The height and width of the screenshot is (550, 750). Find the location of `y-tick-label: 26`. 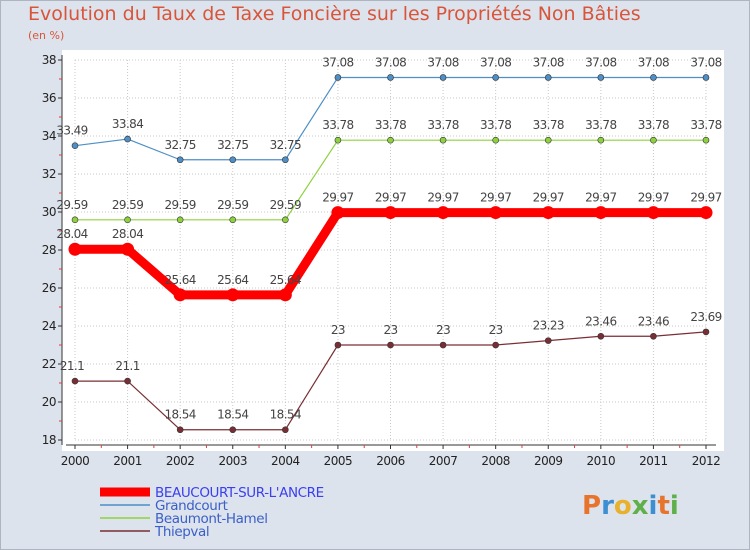

y-tick-label: 26 is located at coordinates (49, 288).